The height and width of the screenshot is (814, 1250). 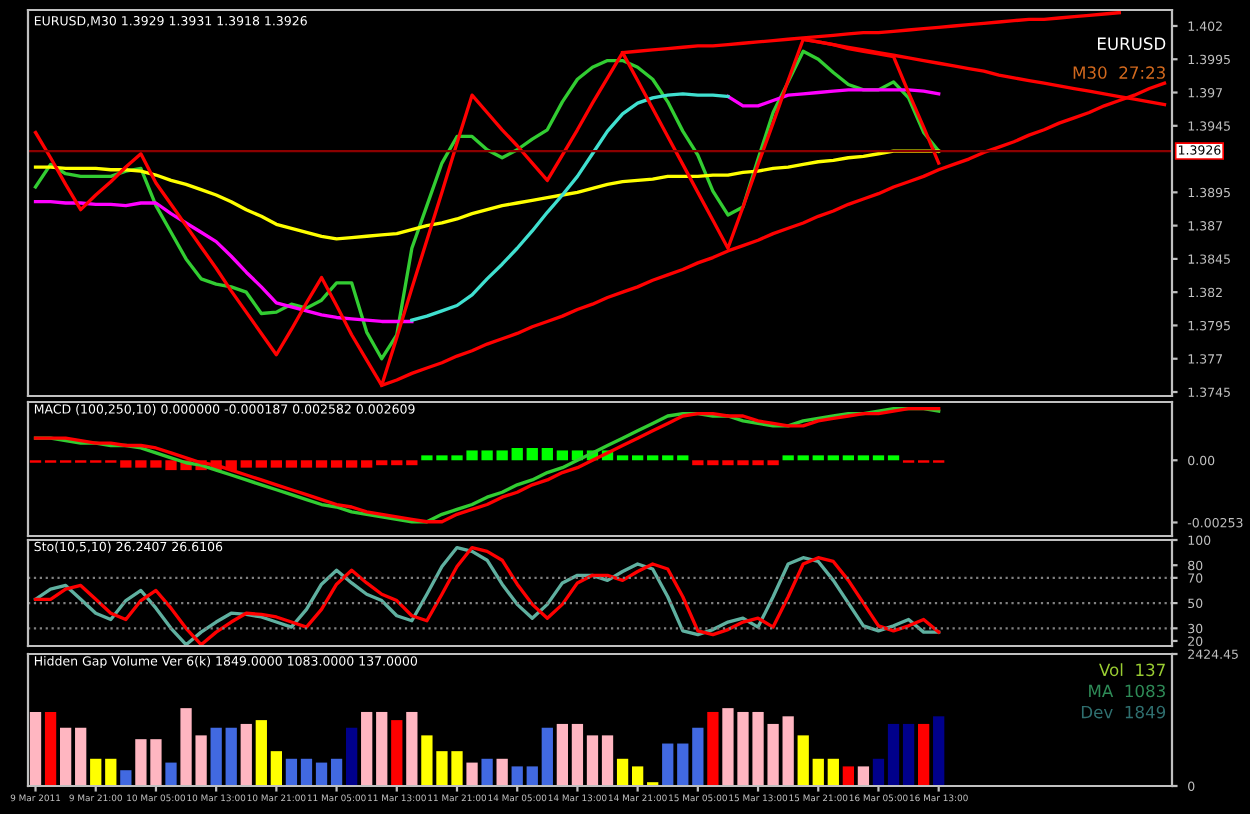 I want to click on annotation: Vol 137, so click(x=1132, y=670).